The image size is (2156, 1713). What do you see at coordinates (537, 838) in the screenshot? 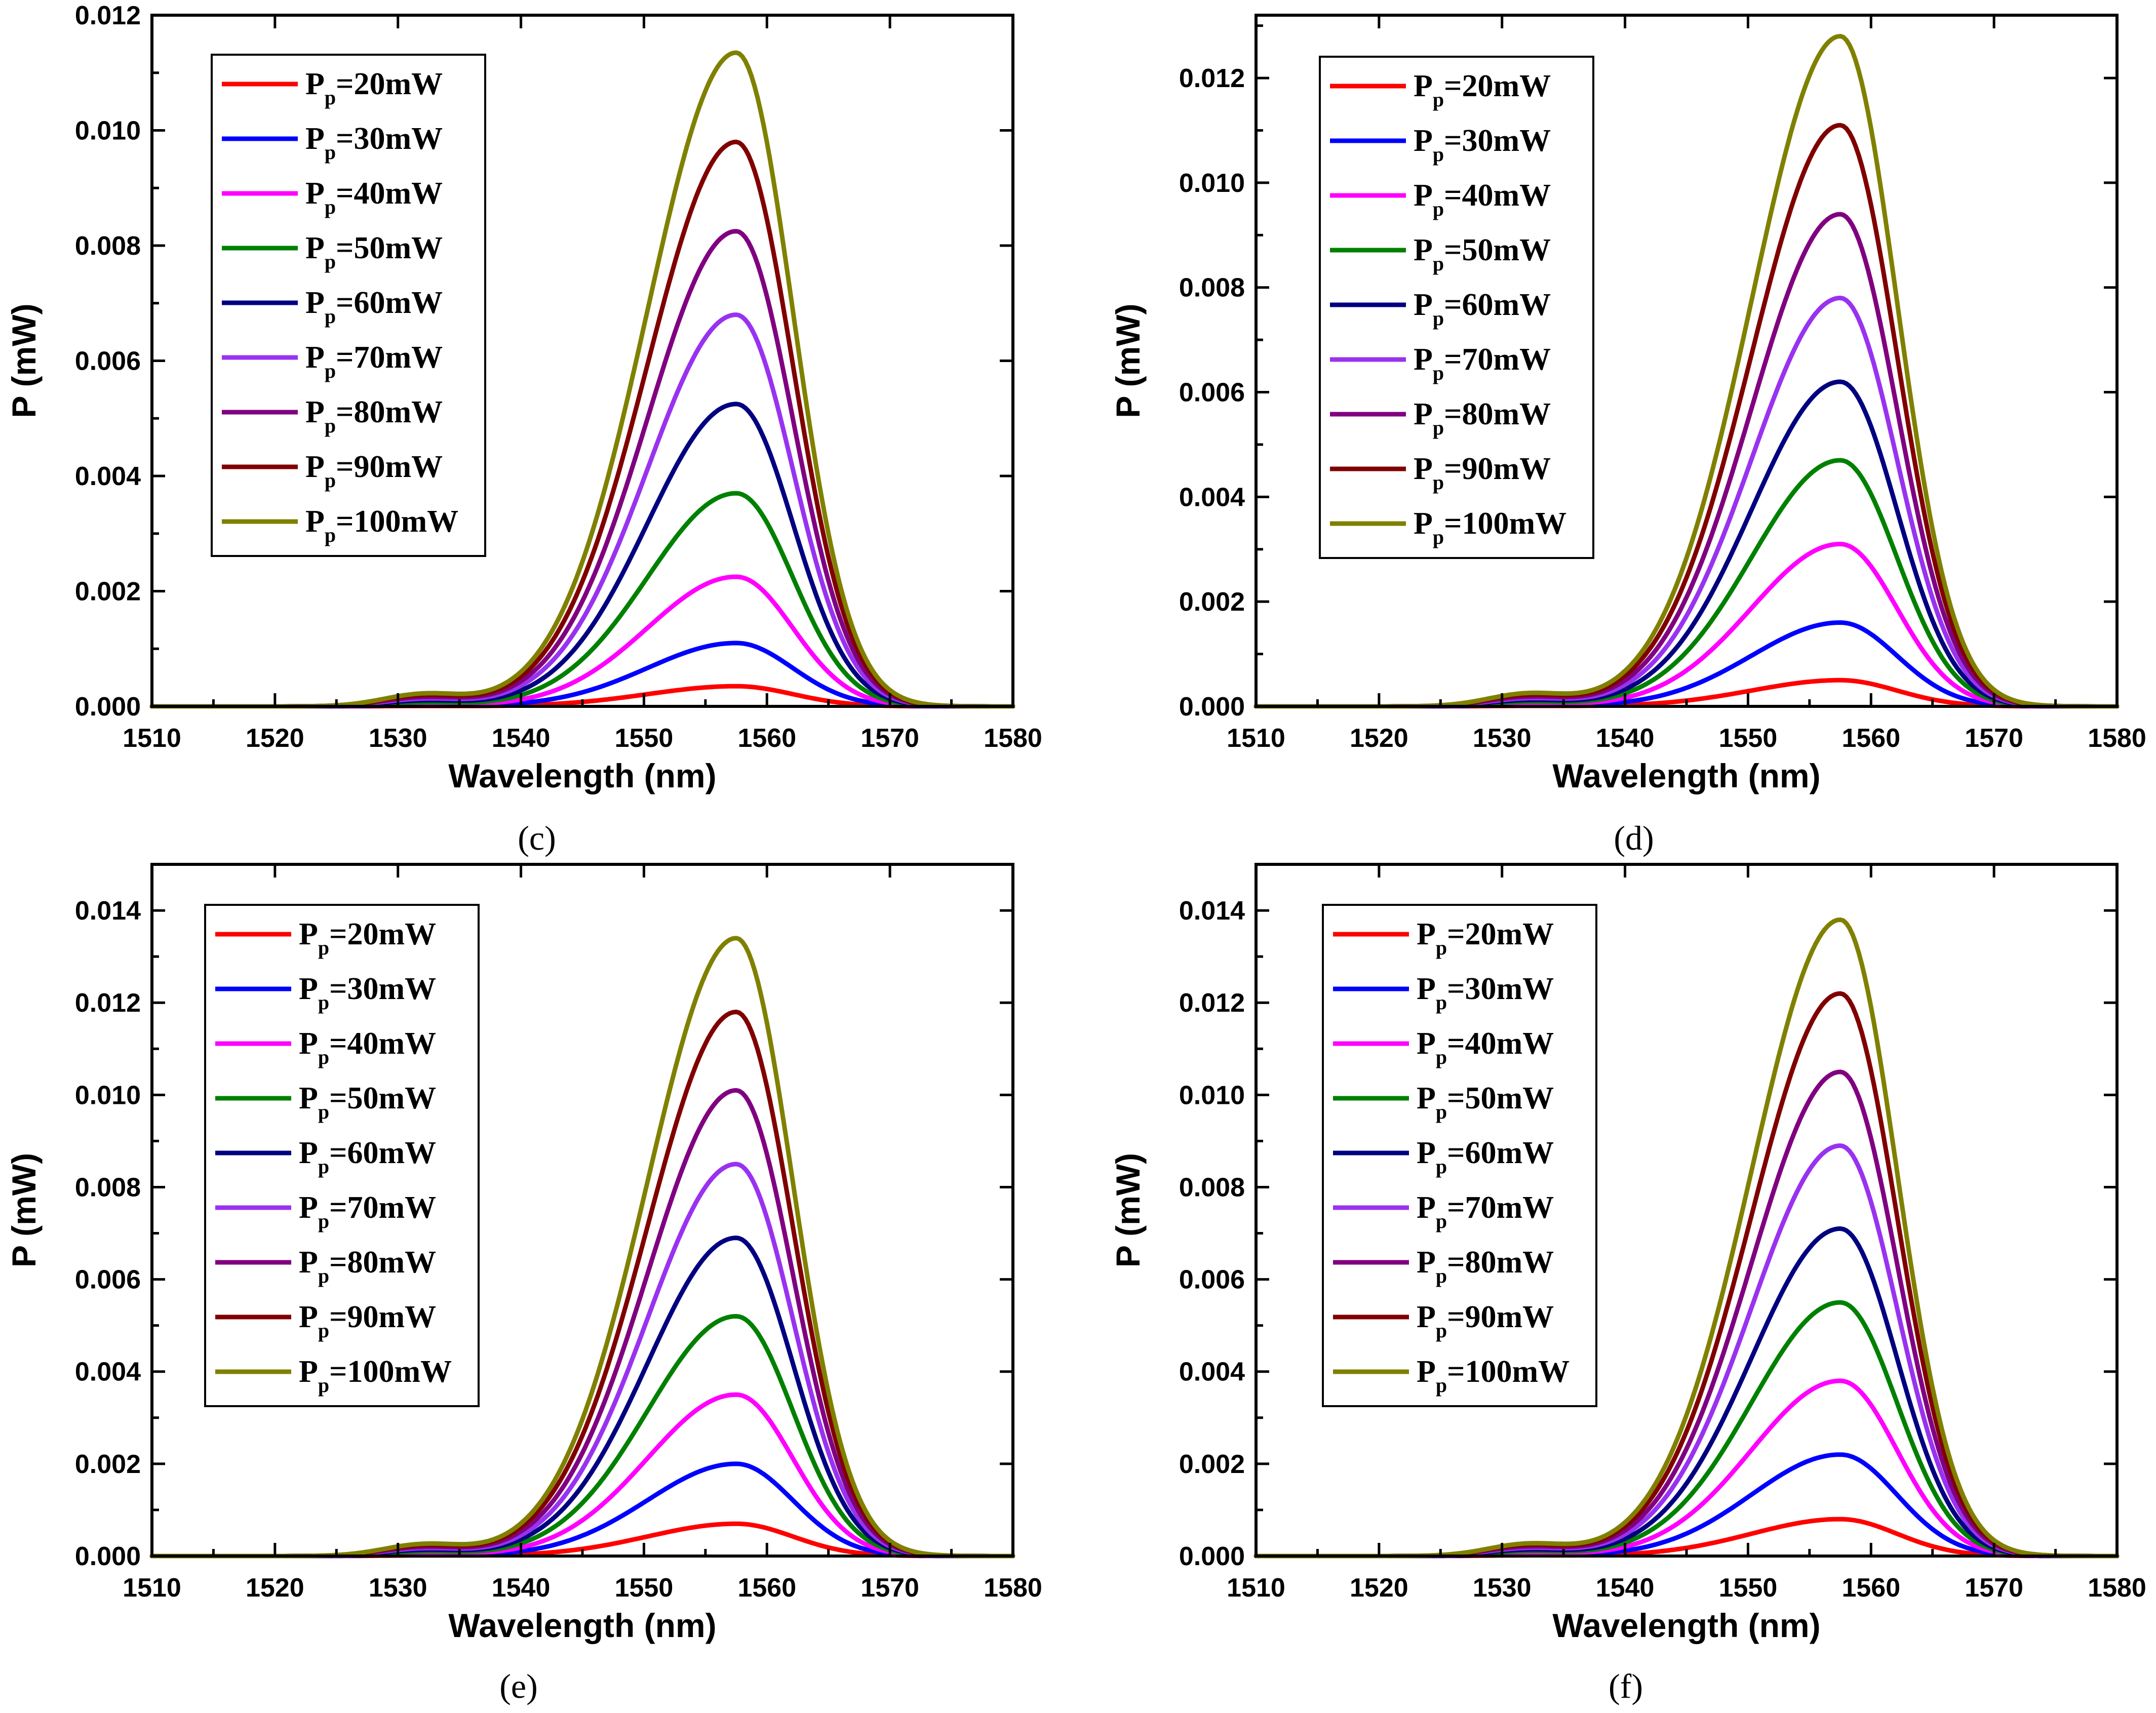
I see `panel-label: (c)` at bounding box center [537, 838].